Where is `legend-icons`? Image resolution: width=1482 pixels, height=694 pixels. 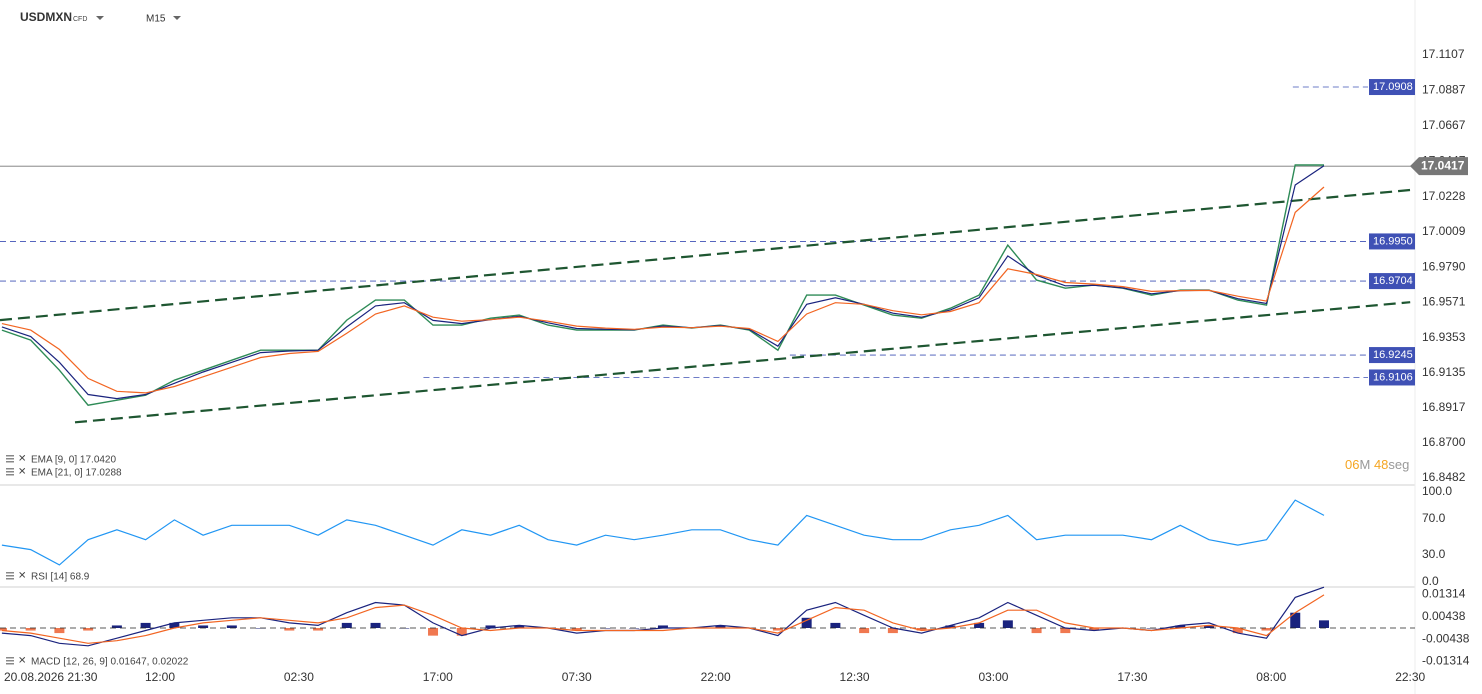
legend-icons is located at coordinates (10, 560).